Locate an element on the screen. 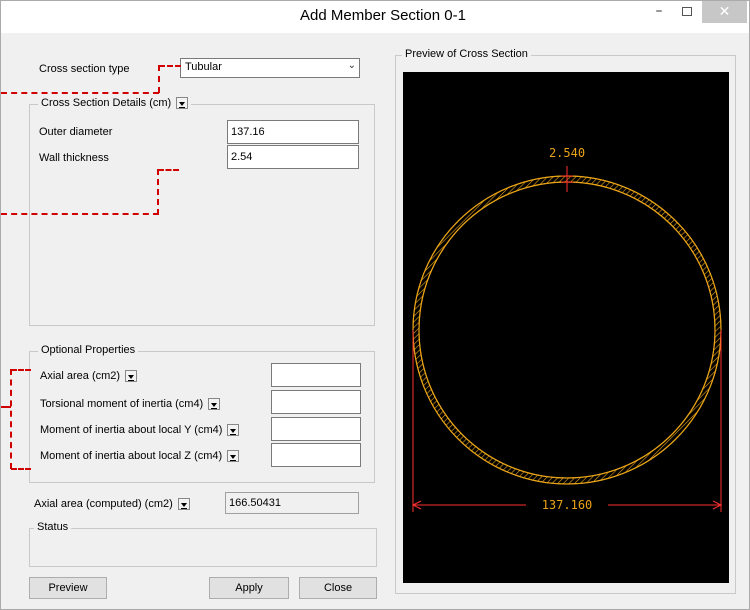  maximize-button is located at coordinates (687, 13).